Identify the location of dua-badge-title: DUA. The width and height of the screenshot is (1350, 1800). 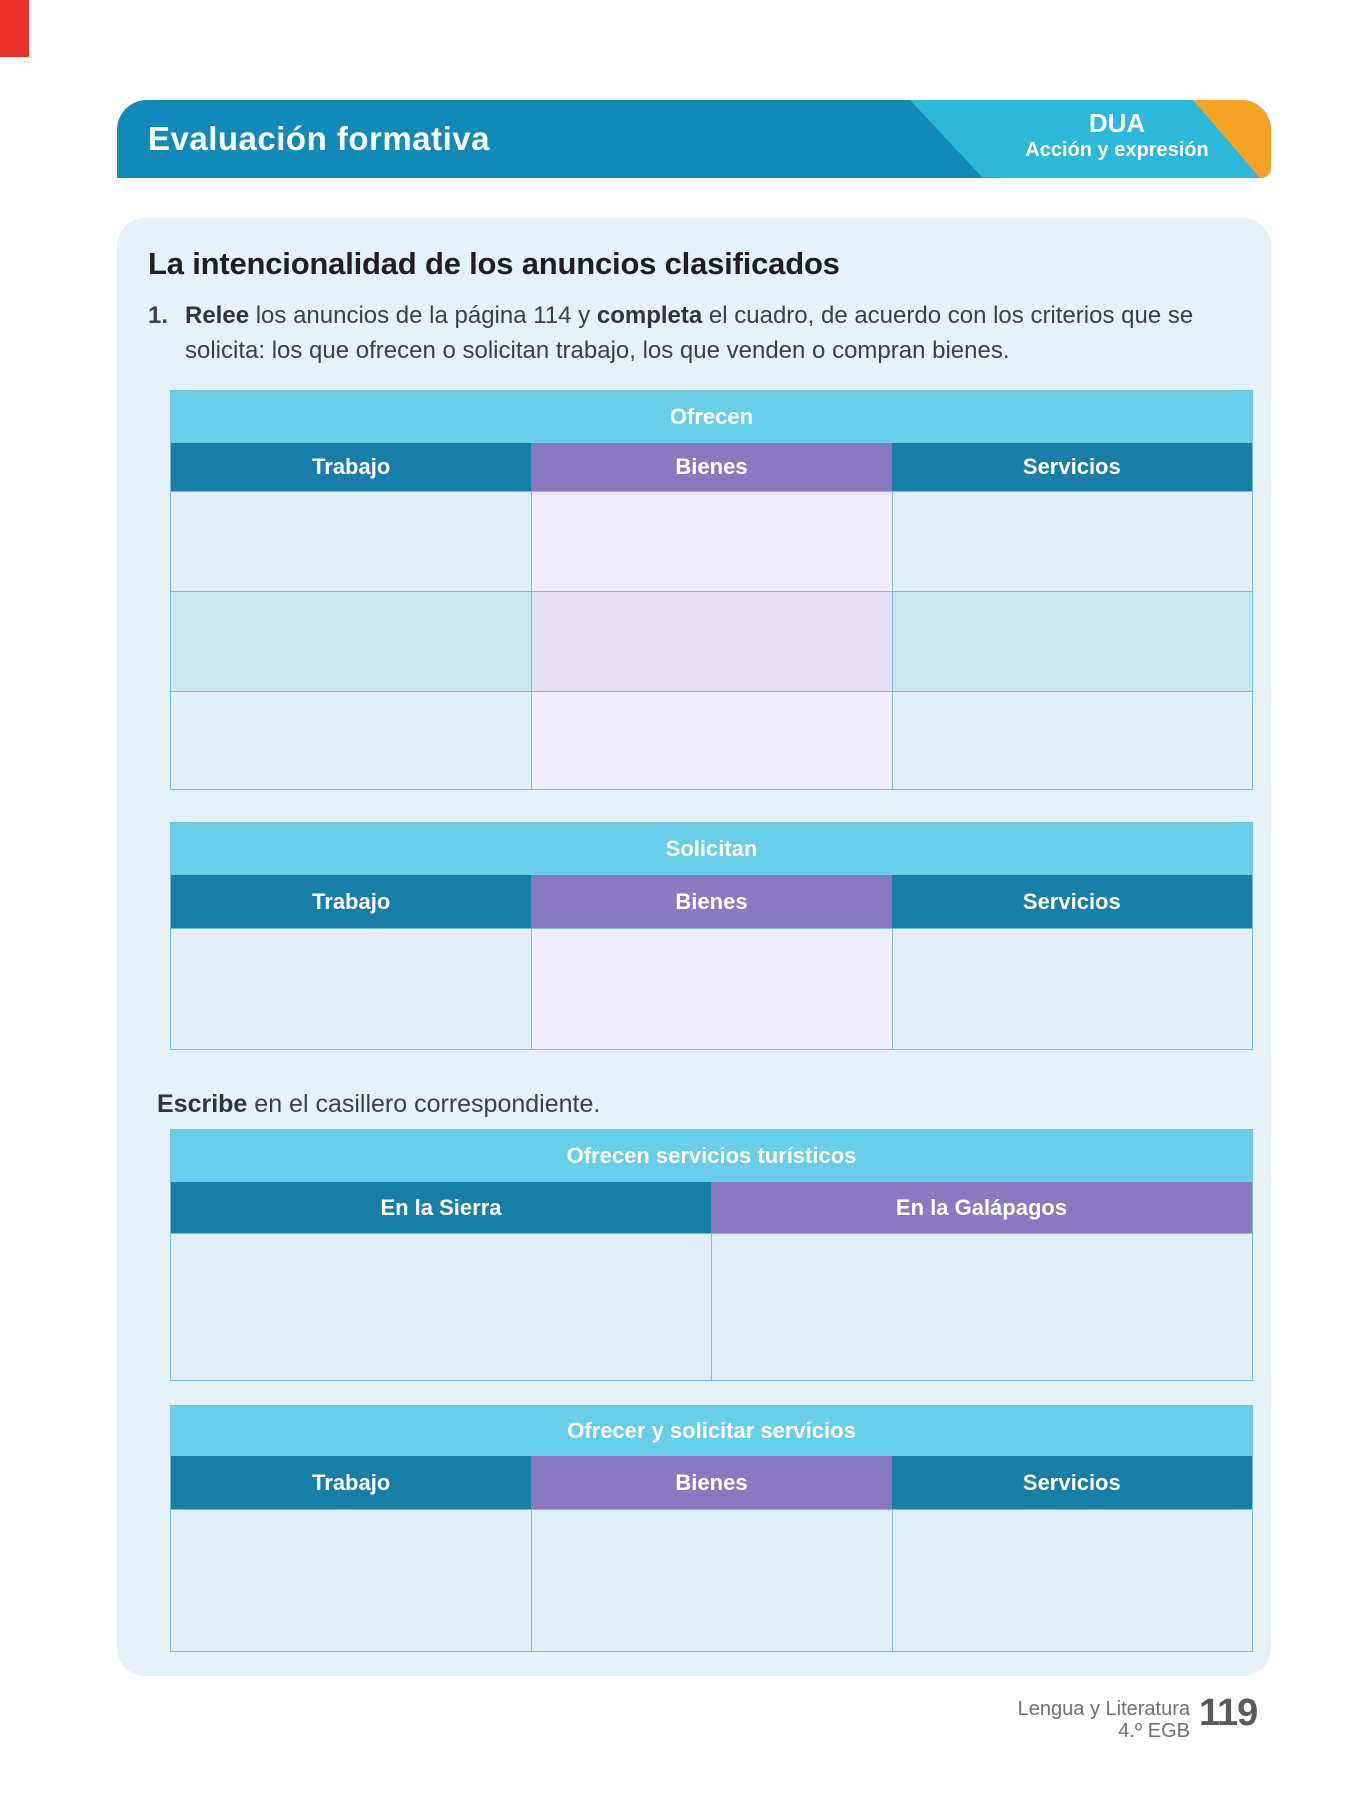
(1117, 123).